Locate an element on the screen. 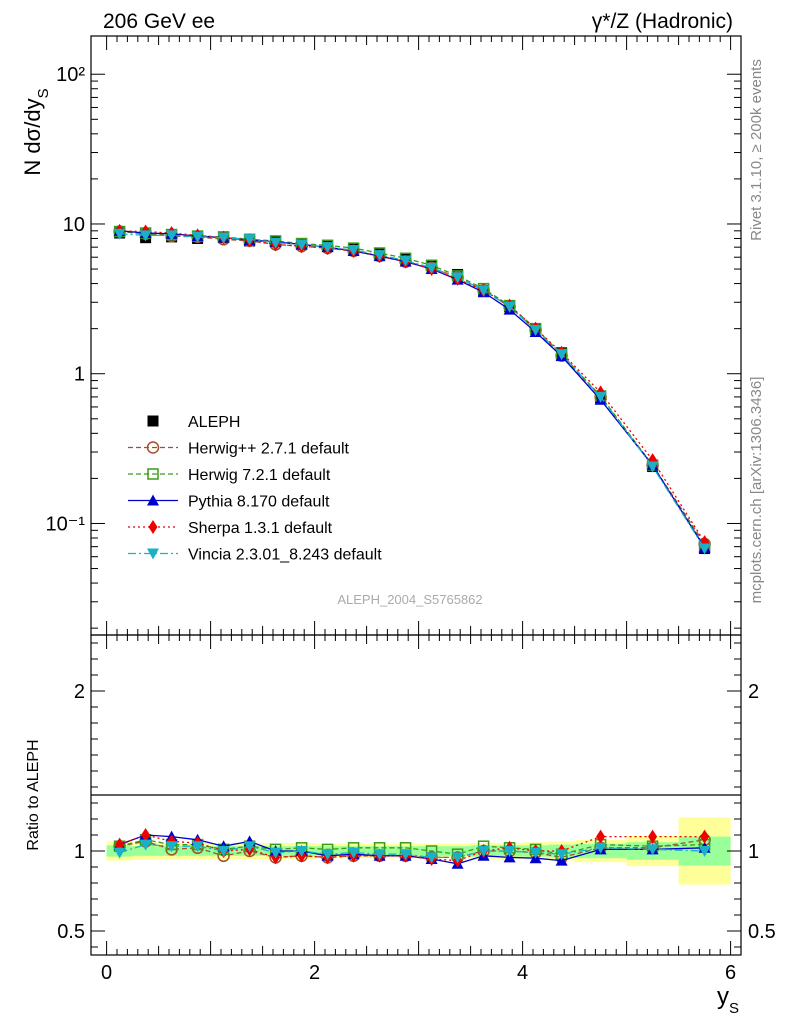 The height and width of the screenshot is (1024, 786). ratio-plot-area is located at coordinates (412, 848).